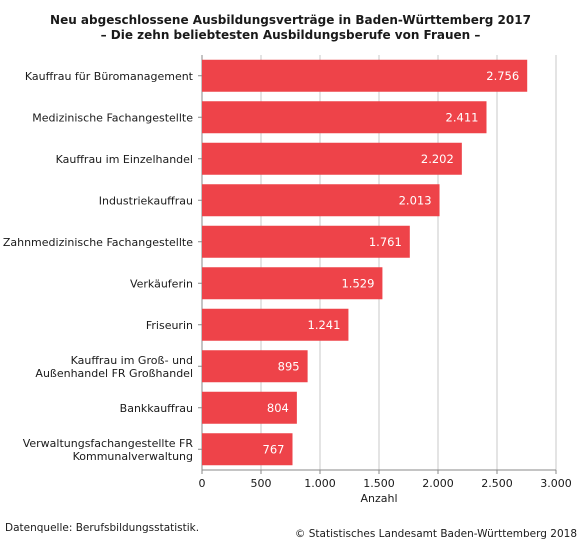  I want to click on bar-value-label-3: 2.013, so click(415, 200).